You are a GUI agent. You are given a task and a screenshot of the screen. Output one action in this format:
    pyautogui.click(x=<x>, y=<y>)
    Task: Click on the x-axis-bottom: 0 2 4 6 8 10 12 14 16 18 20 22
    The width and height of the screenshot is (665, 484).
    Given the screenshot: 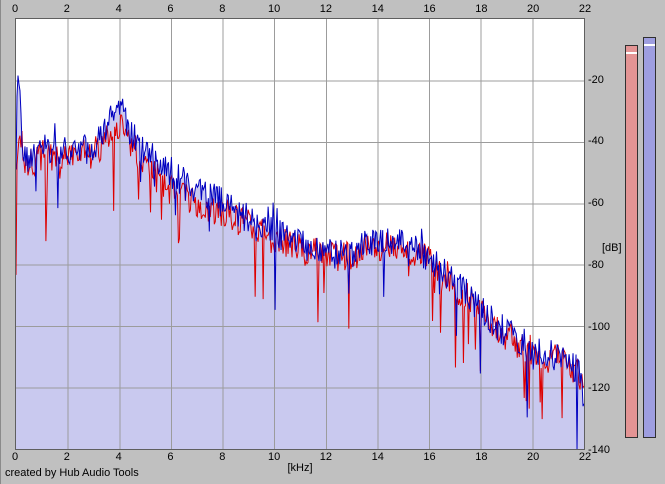 What is the action you would take?
    pyautogui.click(x=333, y=457)
    